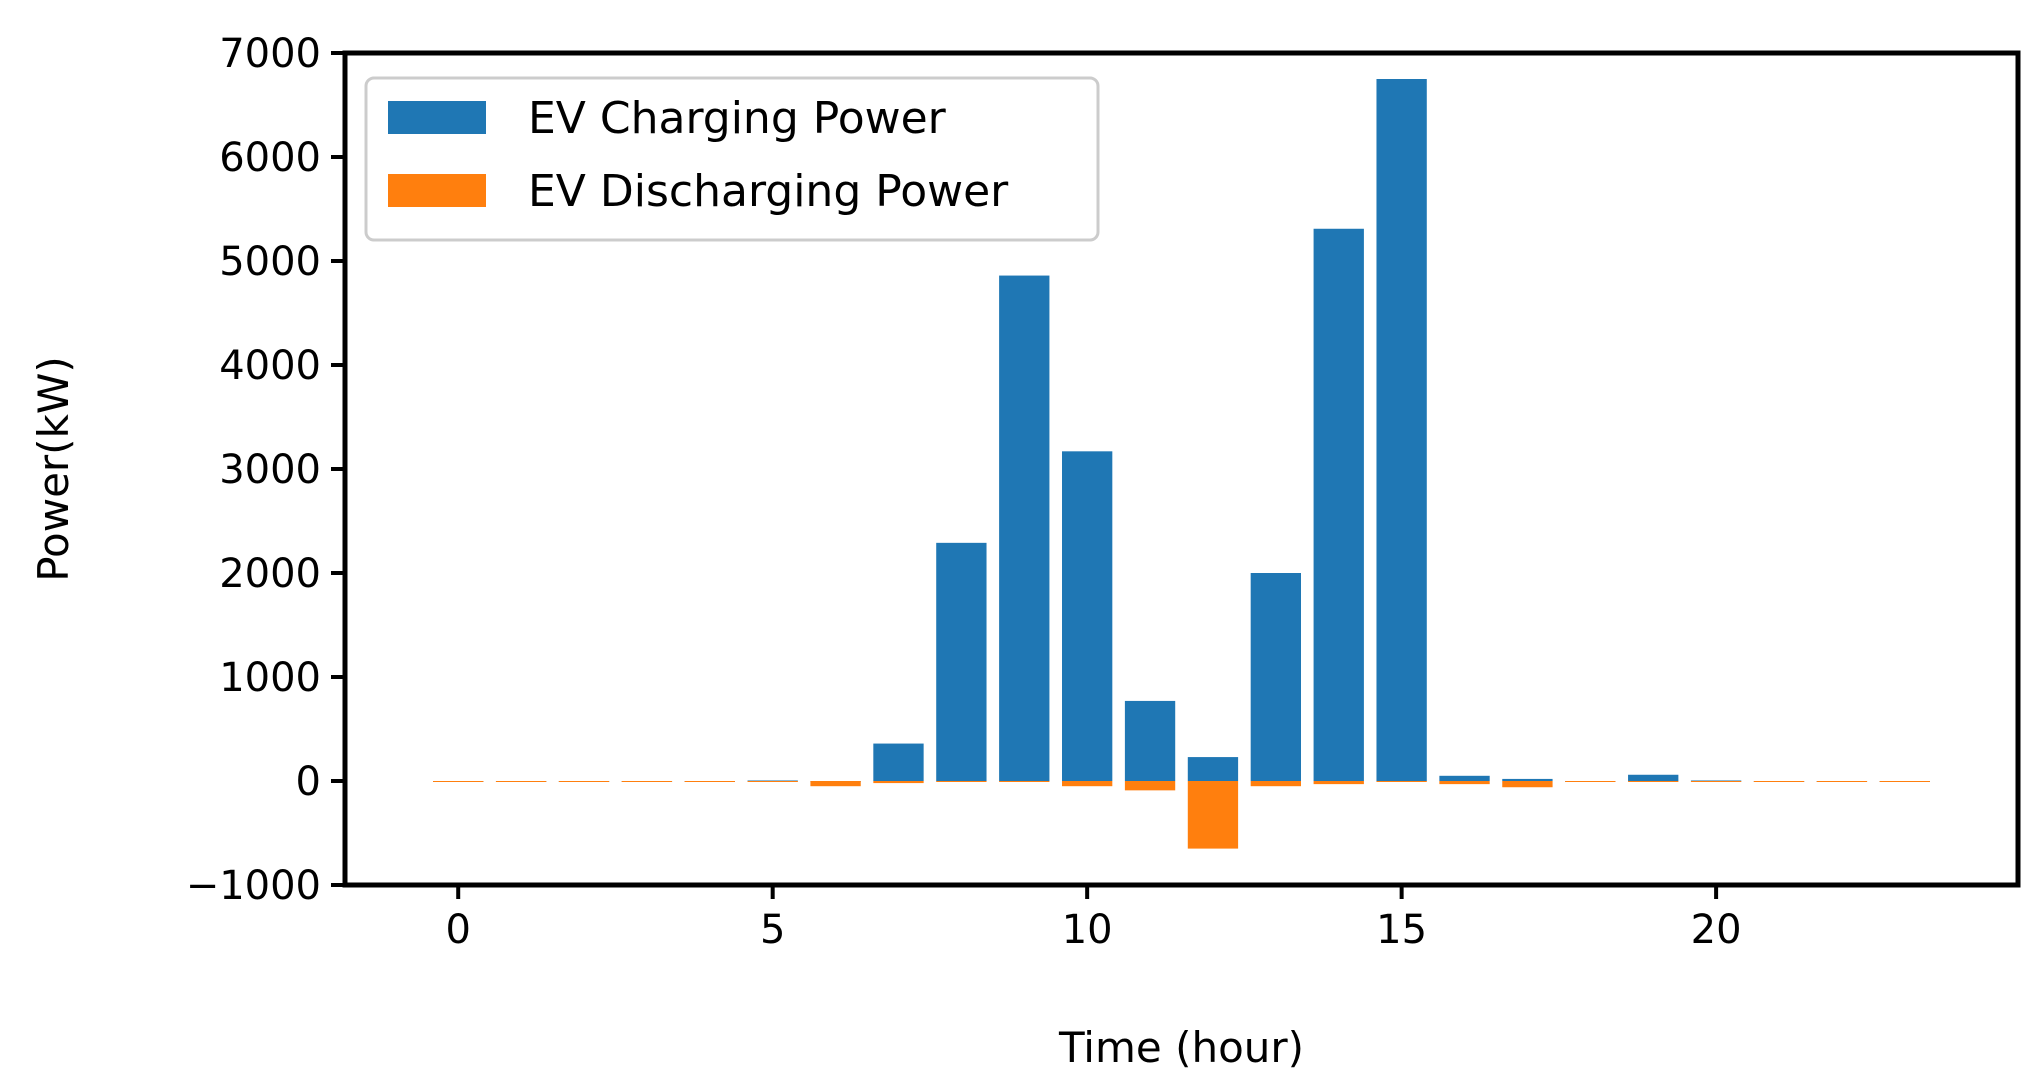 The width and height of the screenshot is (2044, 1091). I want to click on y-tick-label: 4000, so click(270, 366).